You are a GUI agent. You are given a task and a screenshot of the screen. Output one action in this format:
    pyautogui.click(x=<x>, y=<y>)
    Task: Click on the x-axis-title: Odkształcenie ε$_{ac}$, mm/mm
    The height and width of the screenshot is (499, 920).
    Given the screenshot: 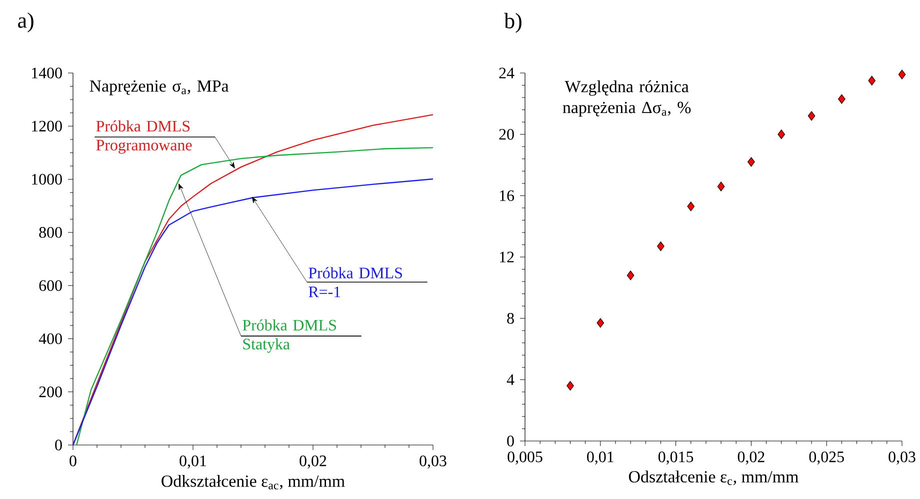 What is the action you would take?
    pyautogui.click(x=253, y=482)
    